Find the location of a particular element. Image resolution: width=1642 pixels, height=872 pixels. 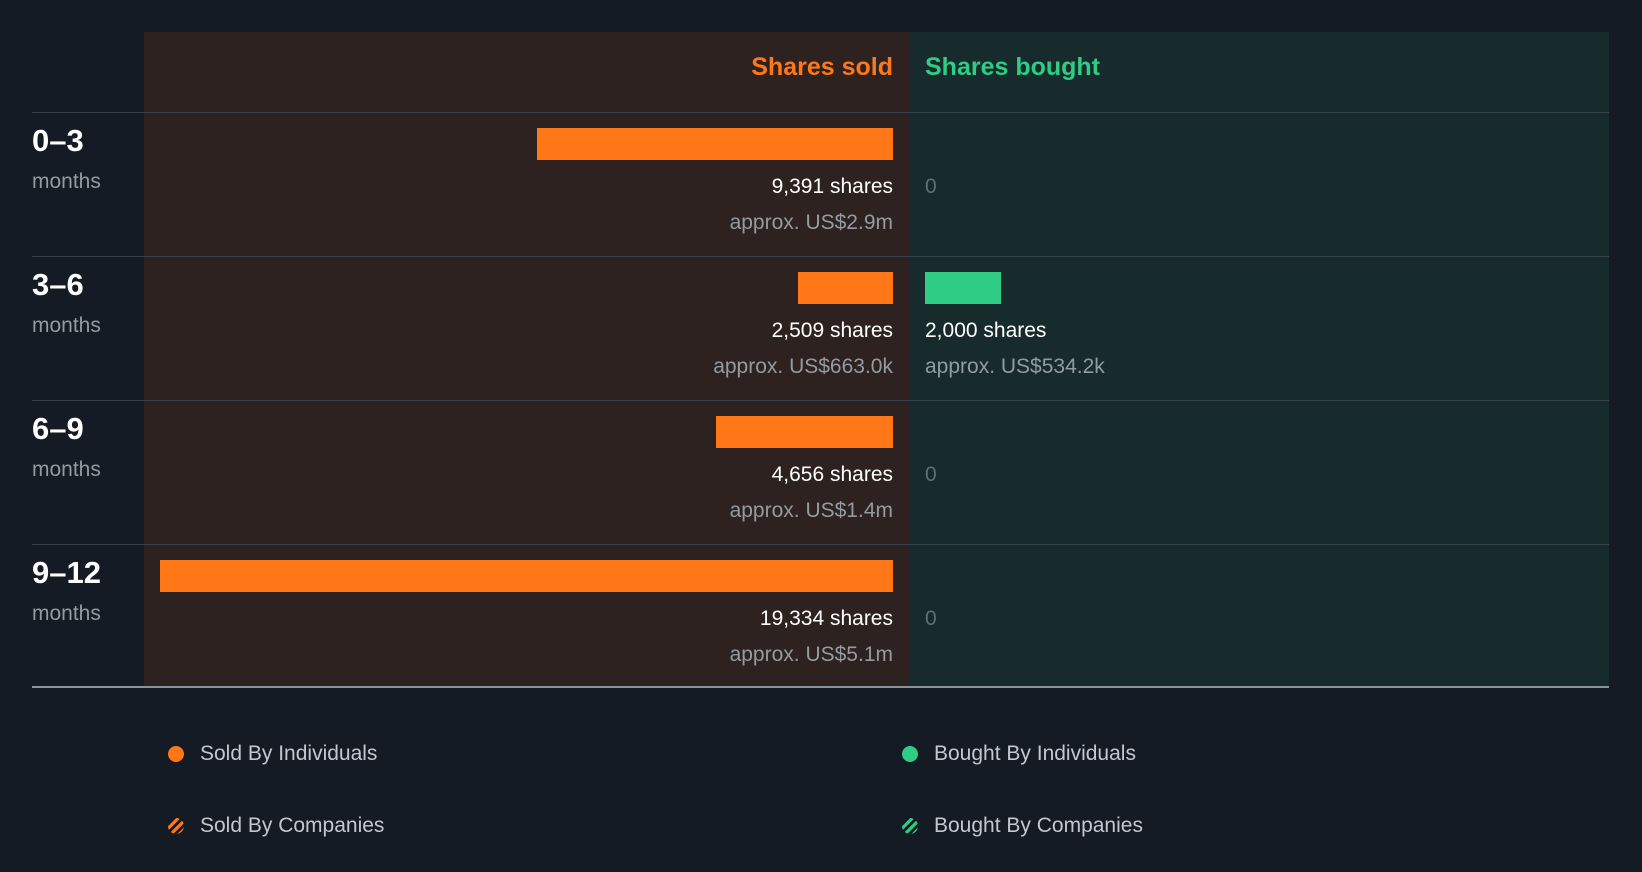

legend-label: Bought By Individuals is located at coordinates (1035, 753).